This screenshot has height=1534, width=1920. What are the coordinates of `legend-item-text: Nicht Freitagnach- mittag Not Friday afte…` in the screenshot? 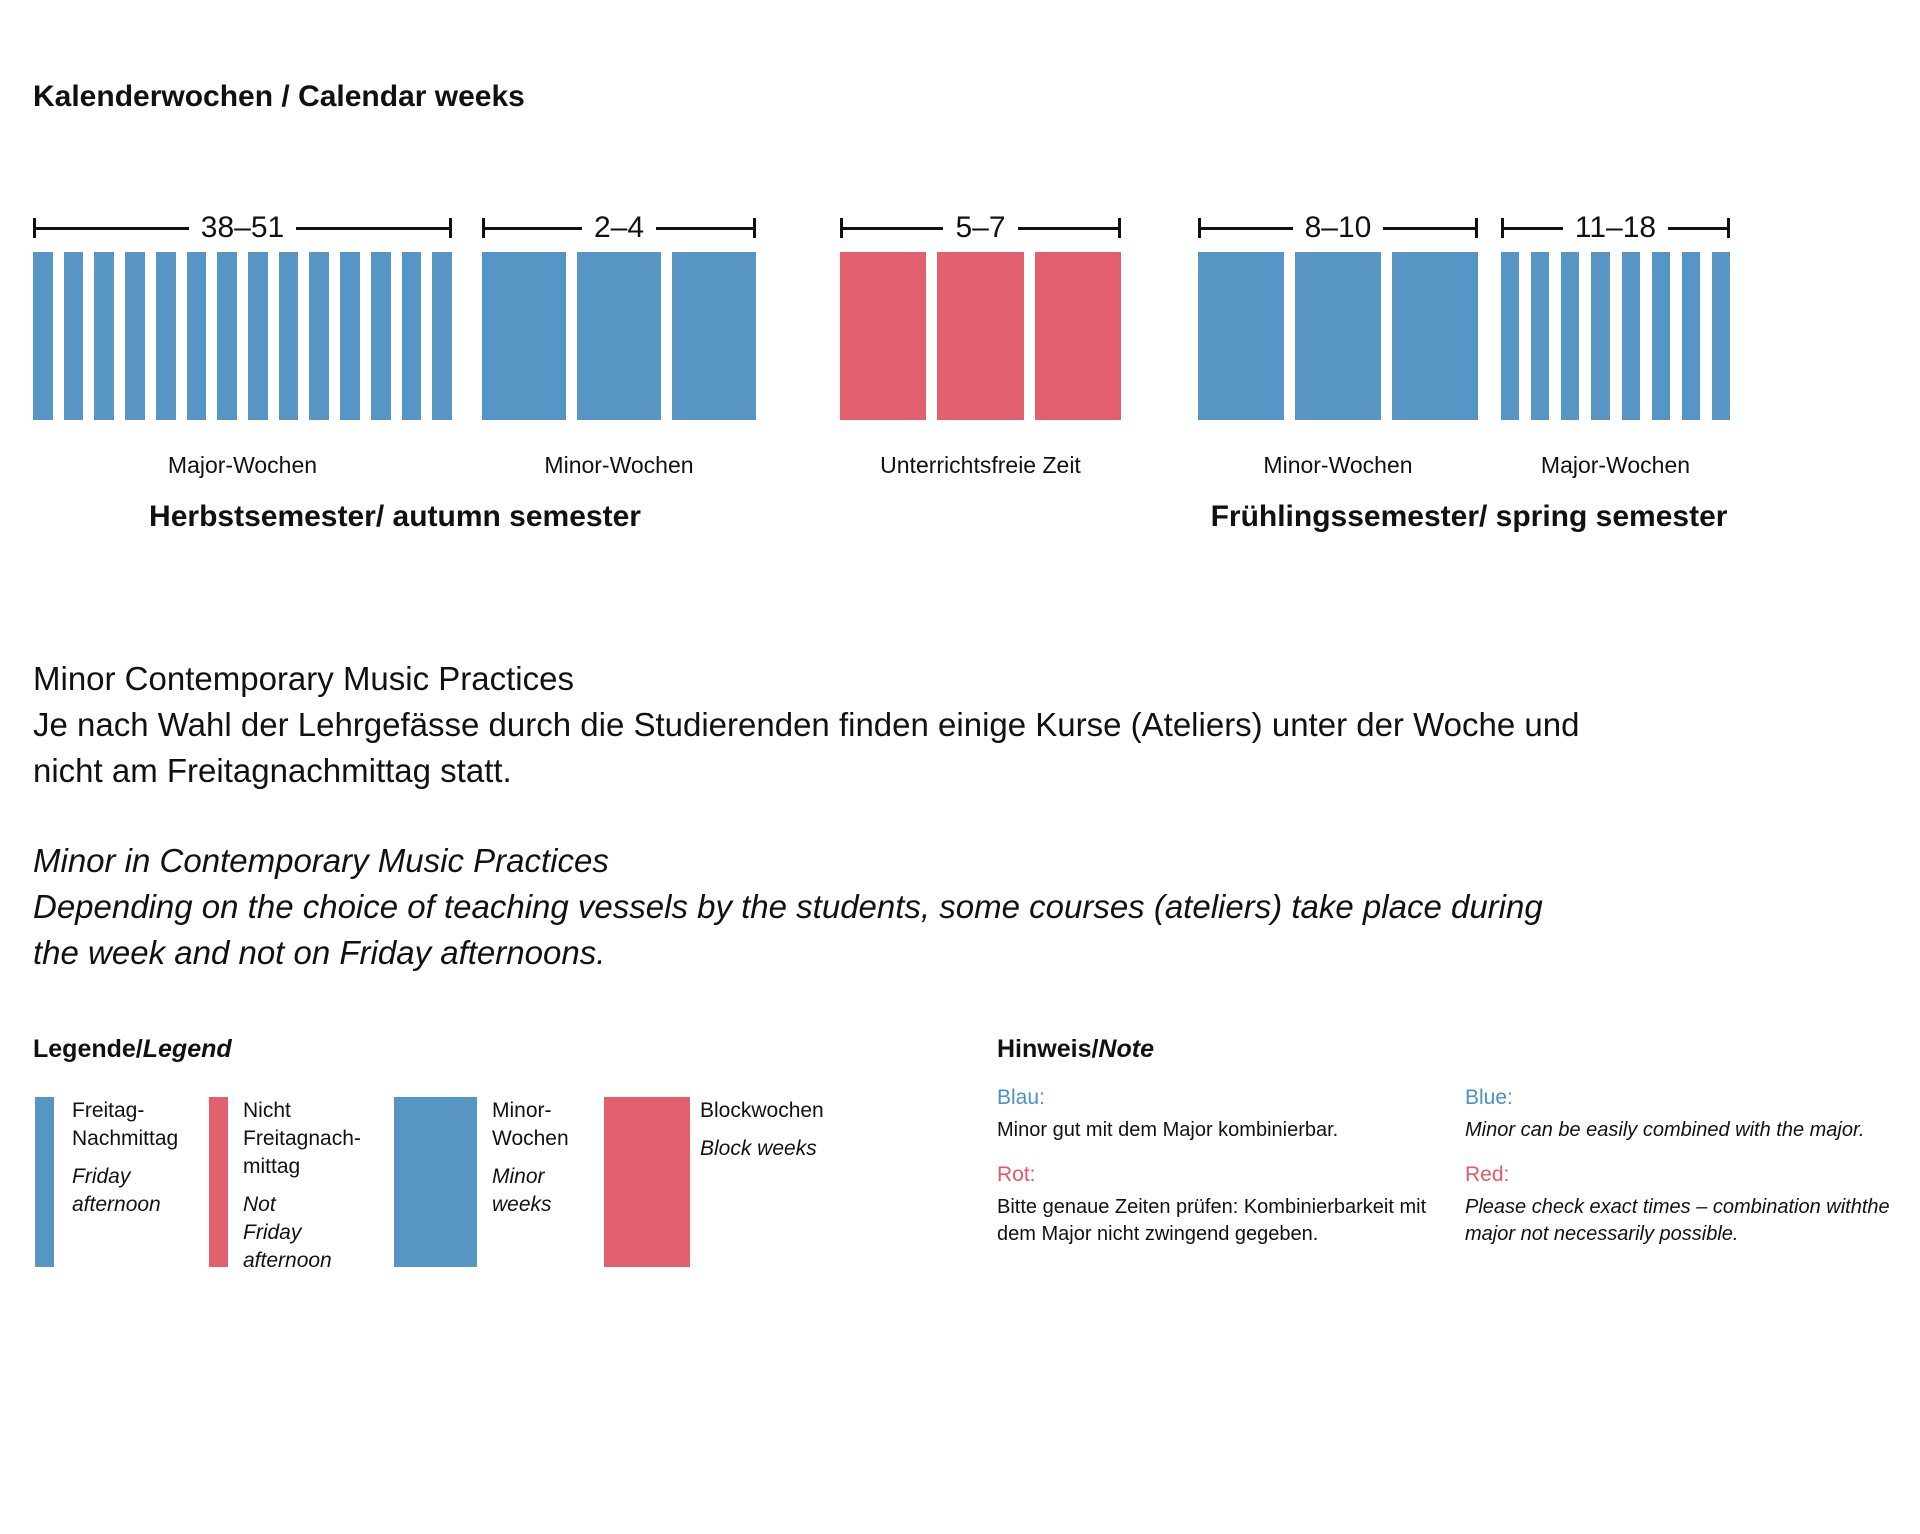 It's located at (302, 1186).